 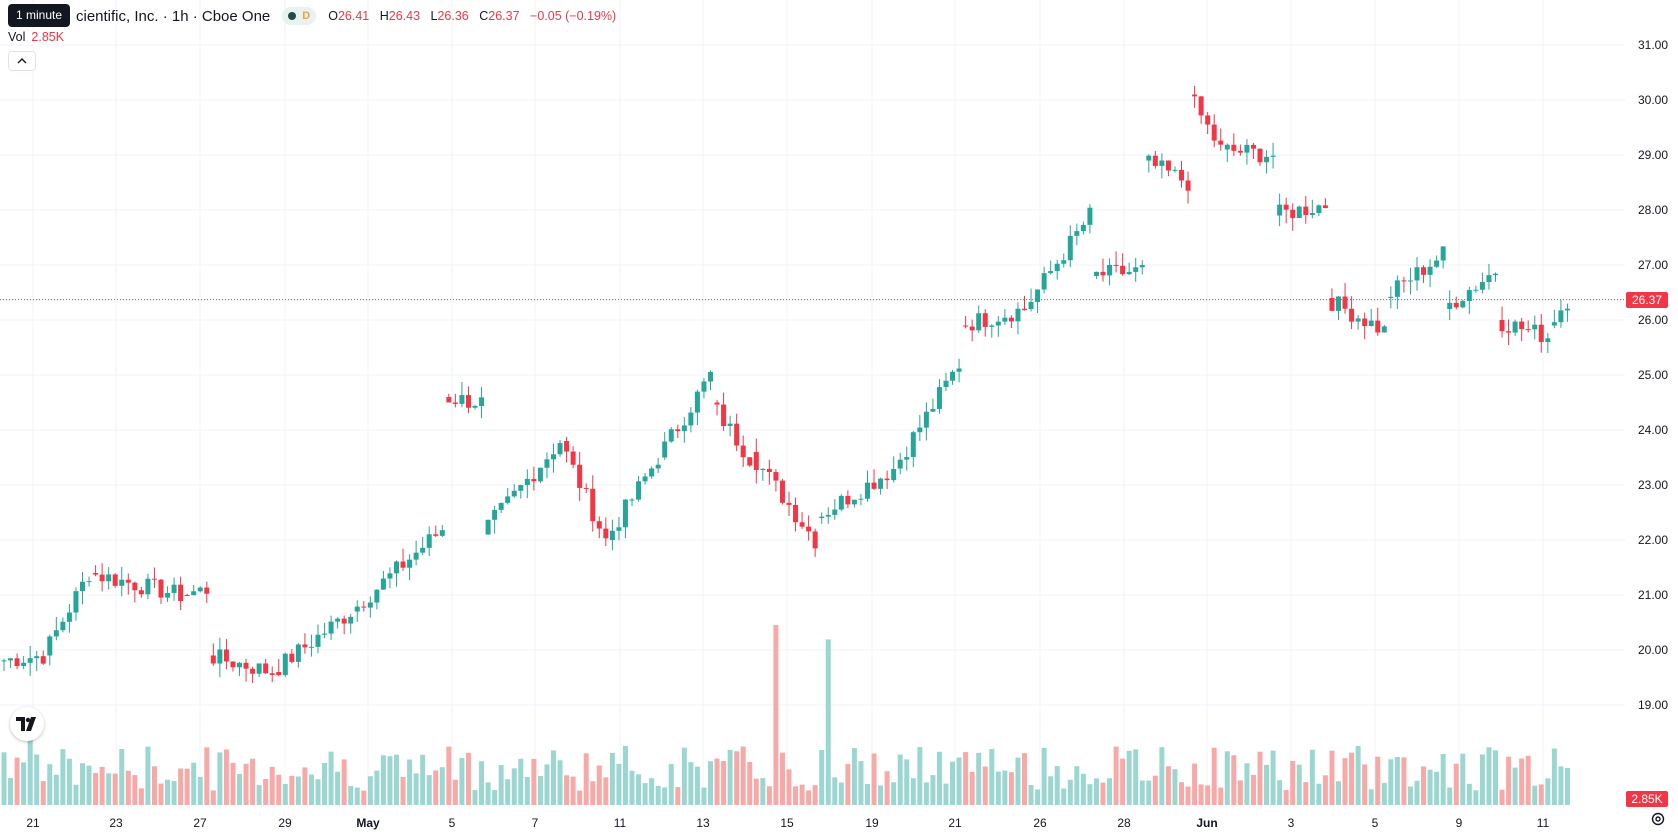 I want to click on high-label: H, so click(x=384, y=16).